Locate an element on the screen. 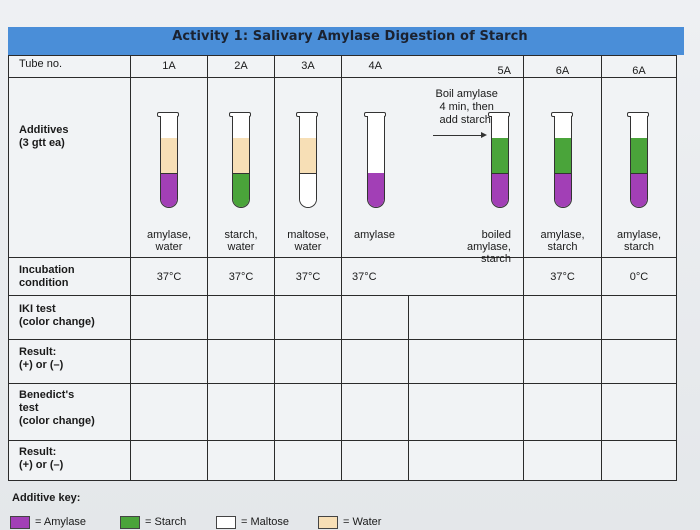 This screenshot has width=700, height=530. tube-cell-3a: maltose, water is located at coordinates (308, 167).